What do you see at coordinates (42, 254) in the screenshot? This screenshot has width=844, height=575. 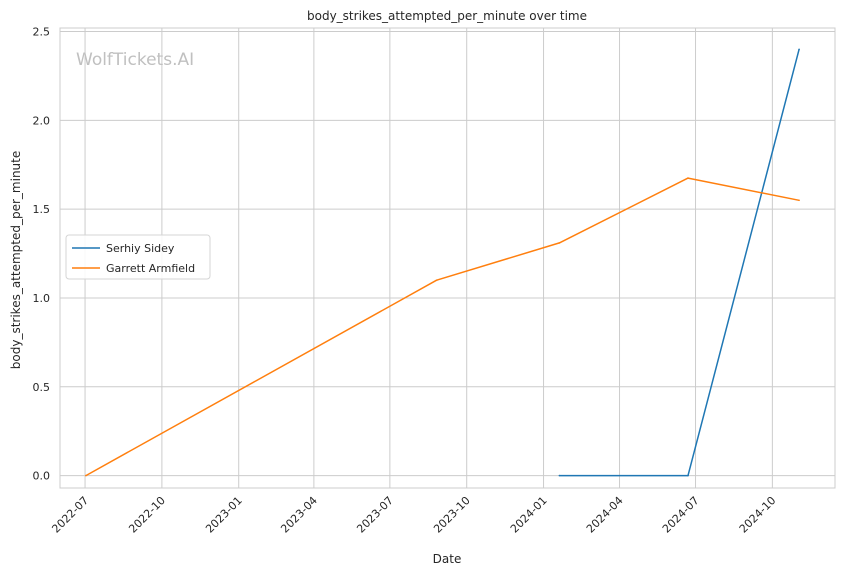 I see `y-axis-ticks: 0.0 0.5 1.0 1.5 2.0 2.5` at bounding box center [42, 254].